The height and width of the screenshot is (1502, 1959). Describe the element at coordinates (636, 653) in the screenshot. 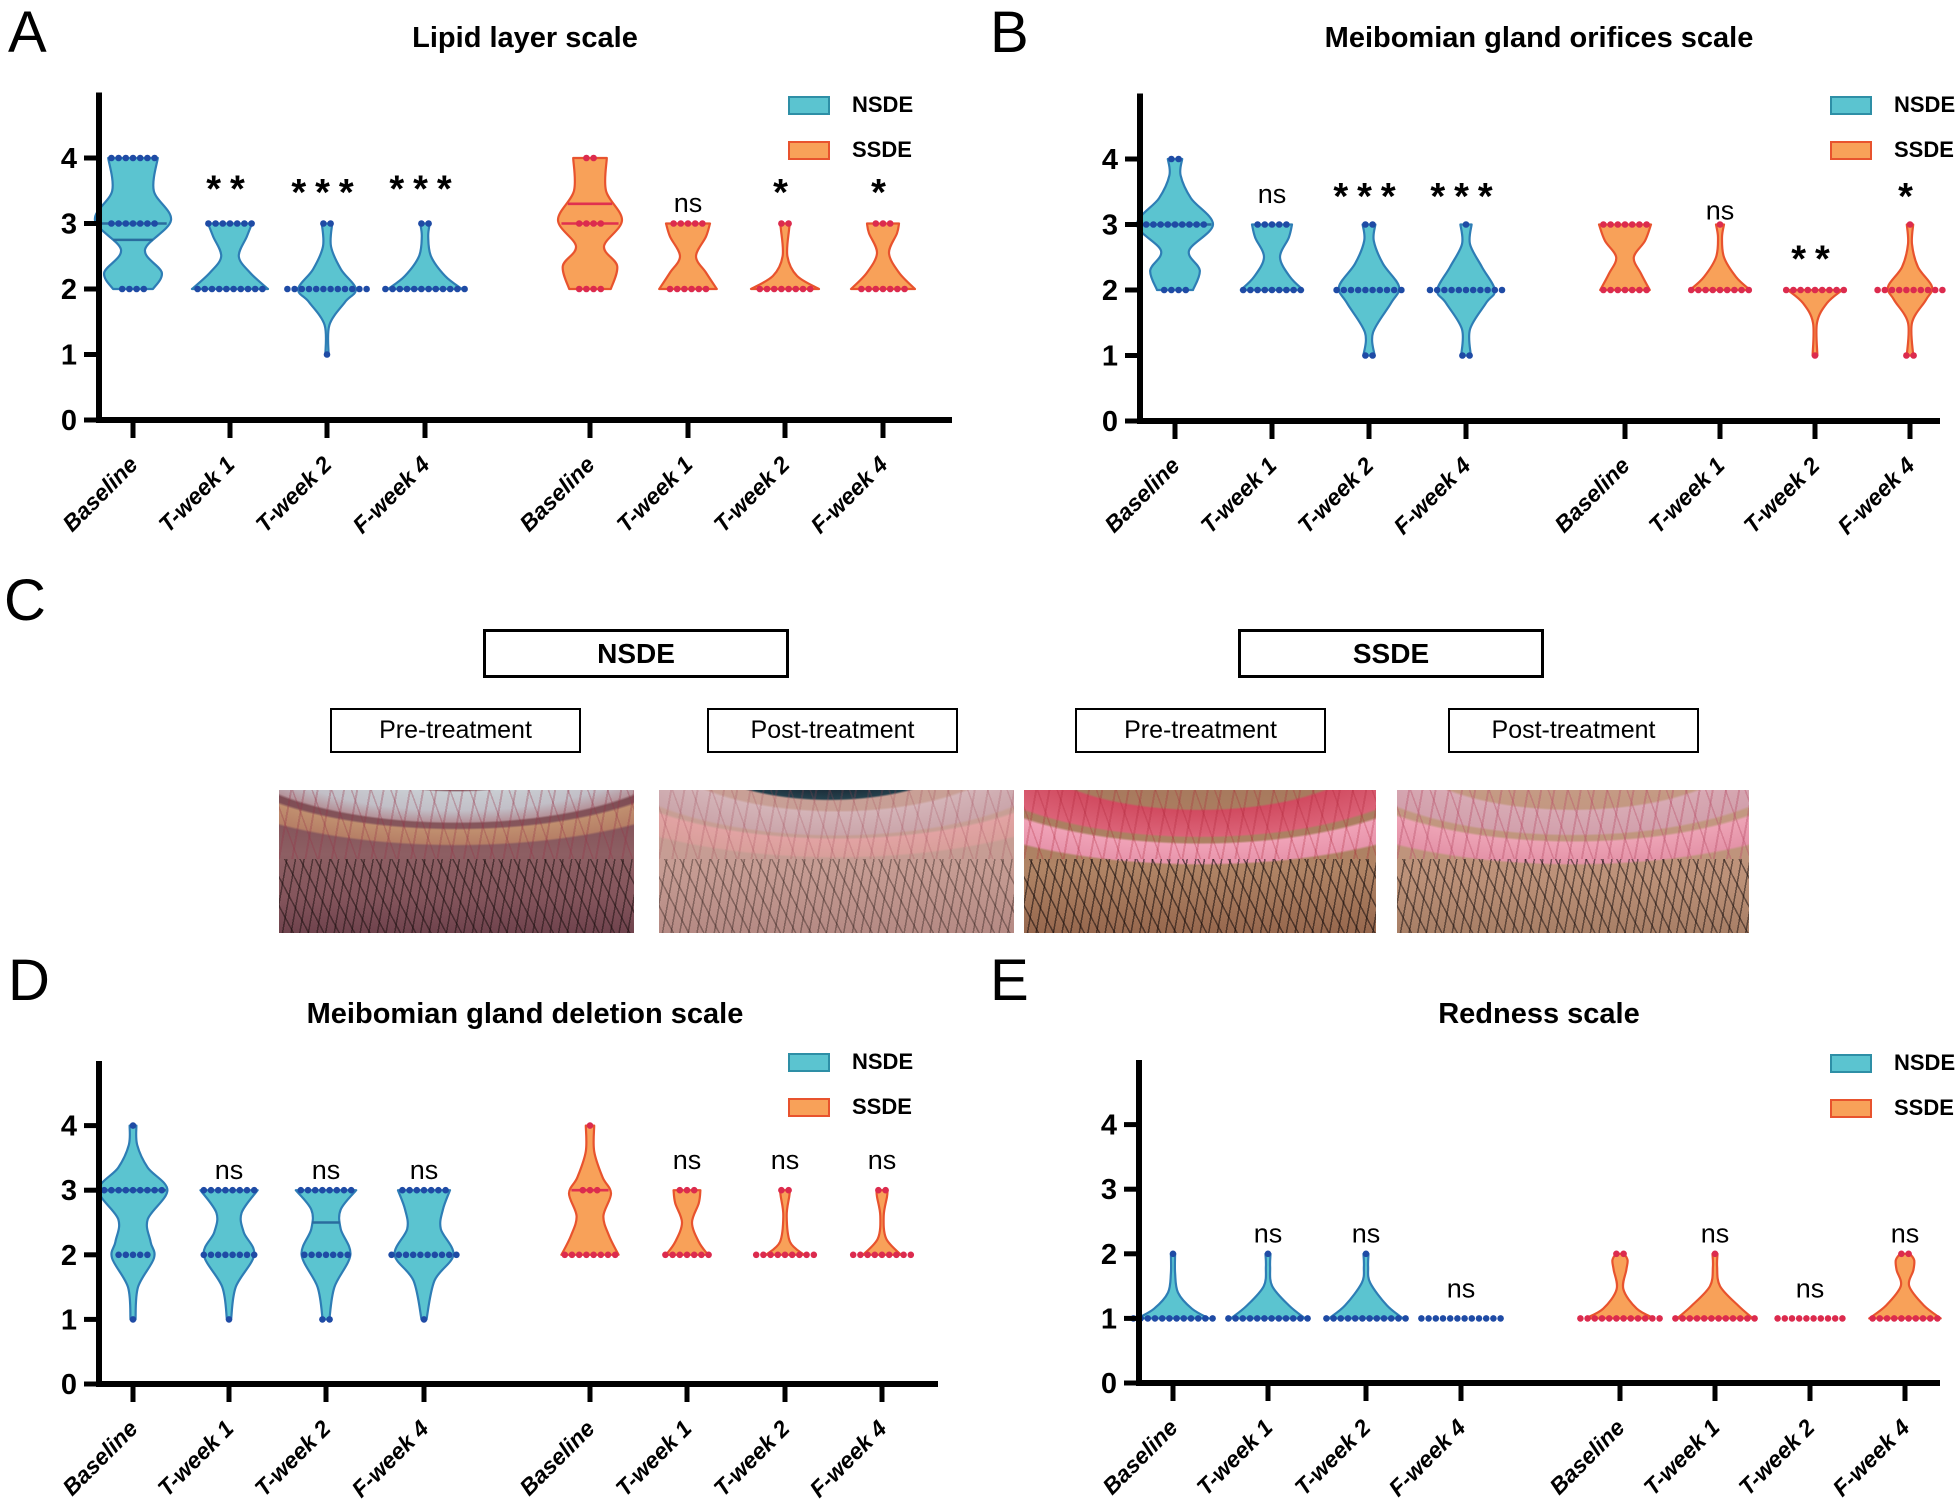

I see `nsde-group-label: NSDE` at that location.